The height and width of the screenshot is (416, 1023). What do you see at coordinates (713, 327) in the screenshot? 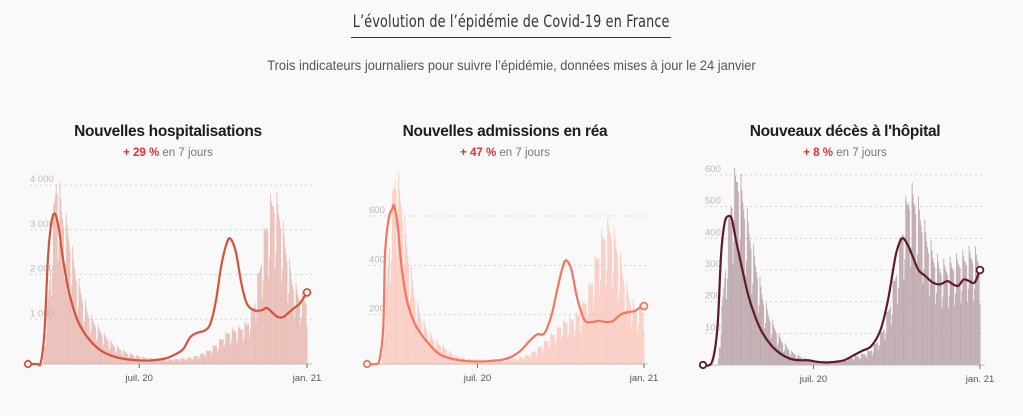
I see `y-tick-label: 100` at bounding box center [713, 327].